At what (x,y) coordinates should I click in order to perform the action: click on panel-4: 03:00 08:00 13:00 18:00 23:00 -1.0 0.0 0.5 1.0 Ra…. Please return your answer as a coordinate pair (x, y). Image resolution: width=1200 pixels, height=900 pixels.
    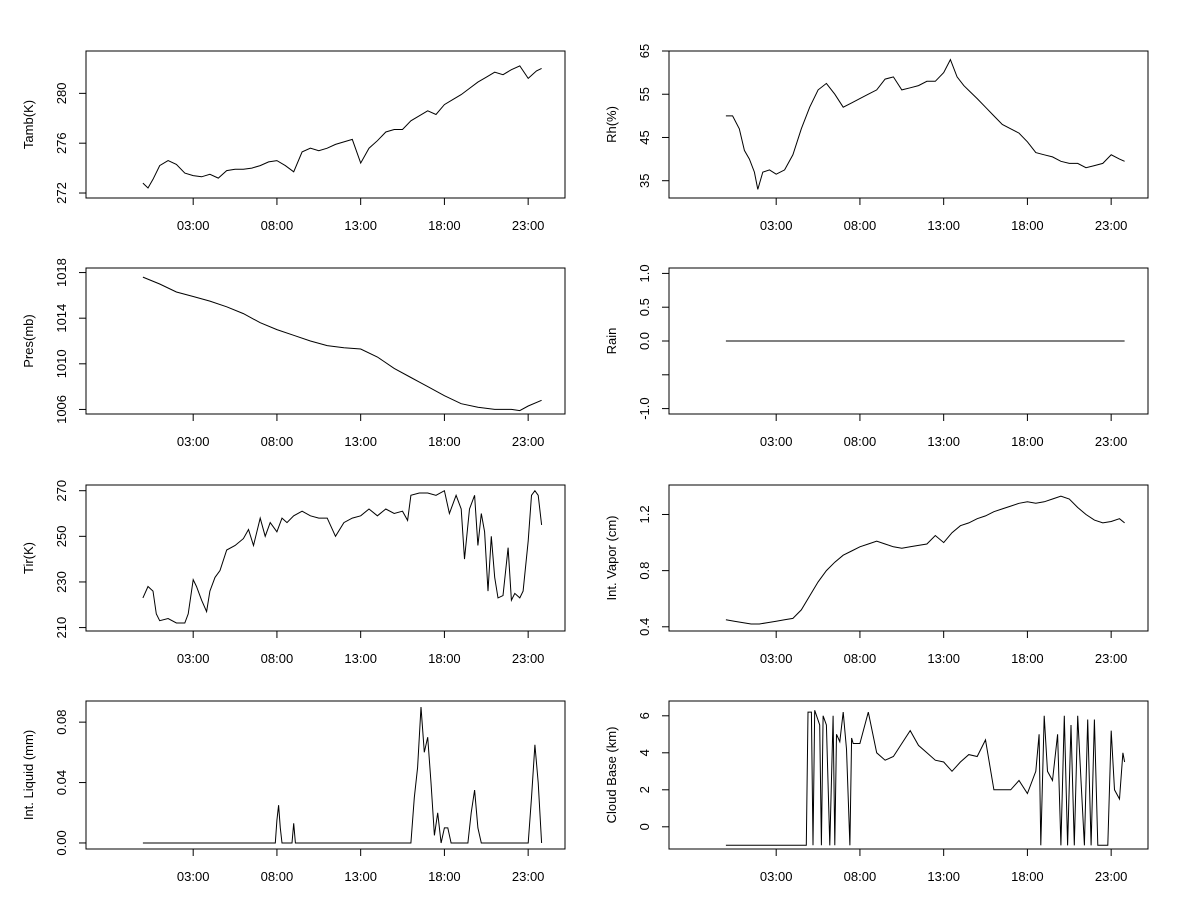
    Looking at the image, I should click on (876, 356).